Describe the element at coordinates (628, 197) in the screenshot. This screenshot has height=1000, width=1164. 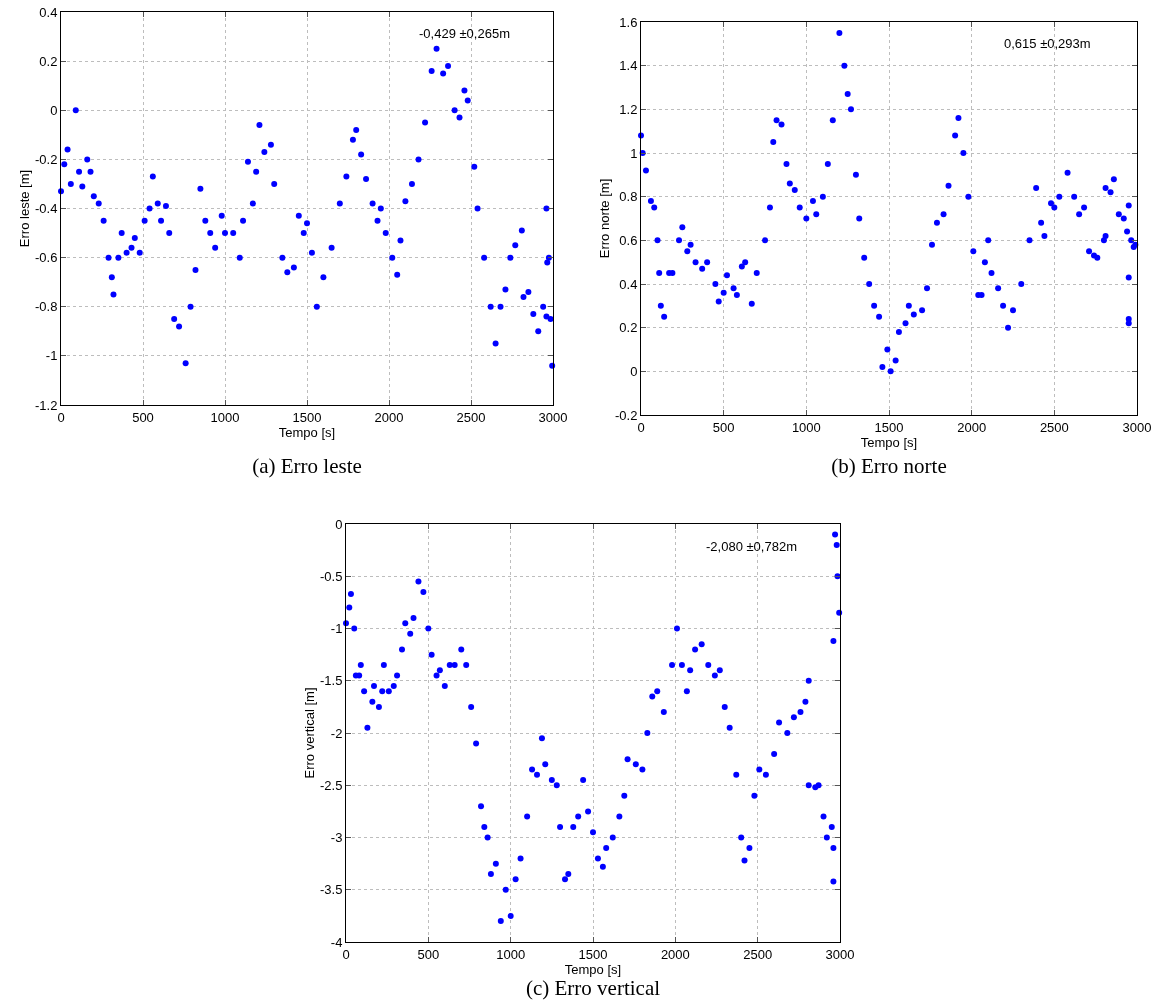
I see `y-tick-label: 0.8` at that location.